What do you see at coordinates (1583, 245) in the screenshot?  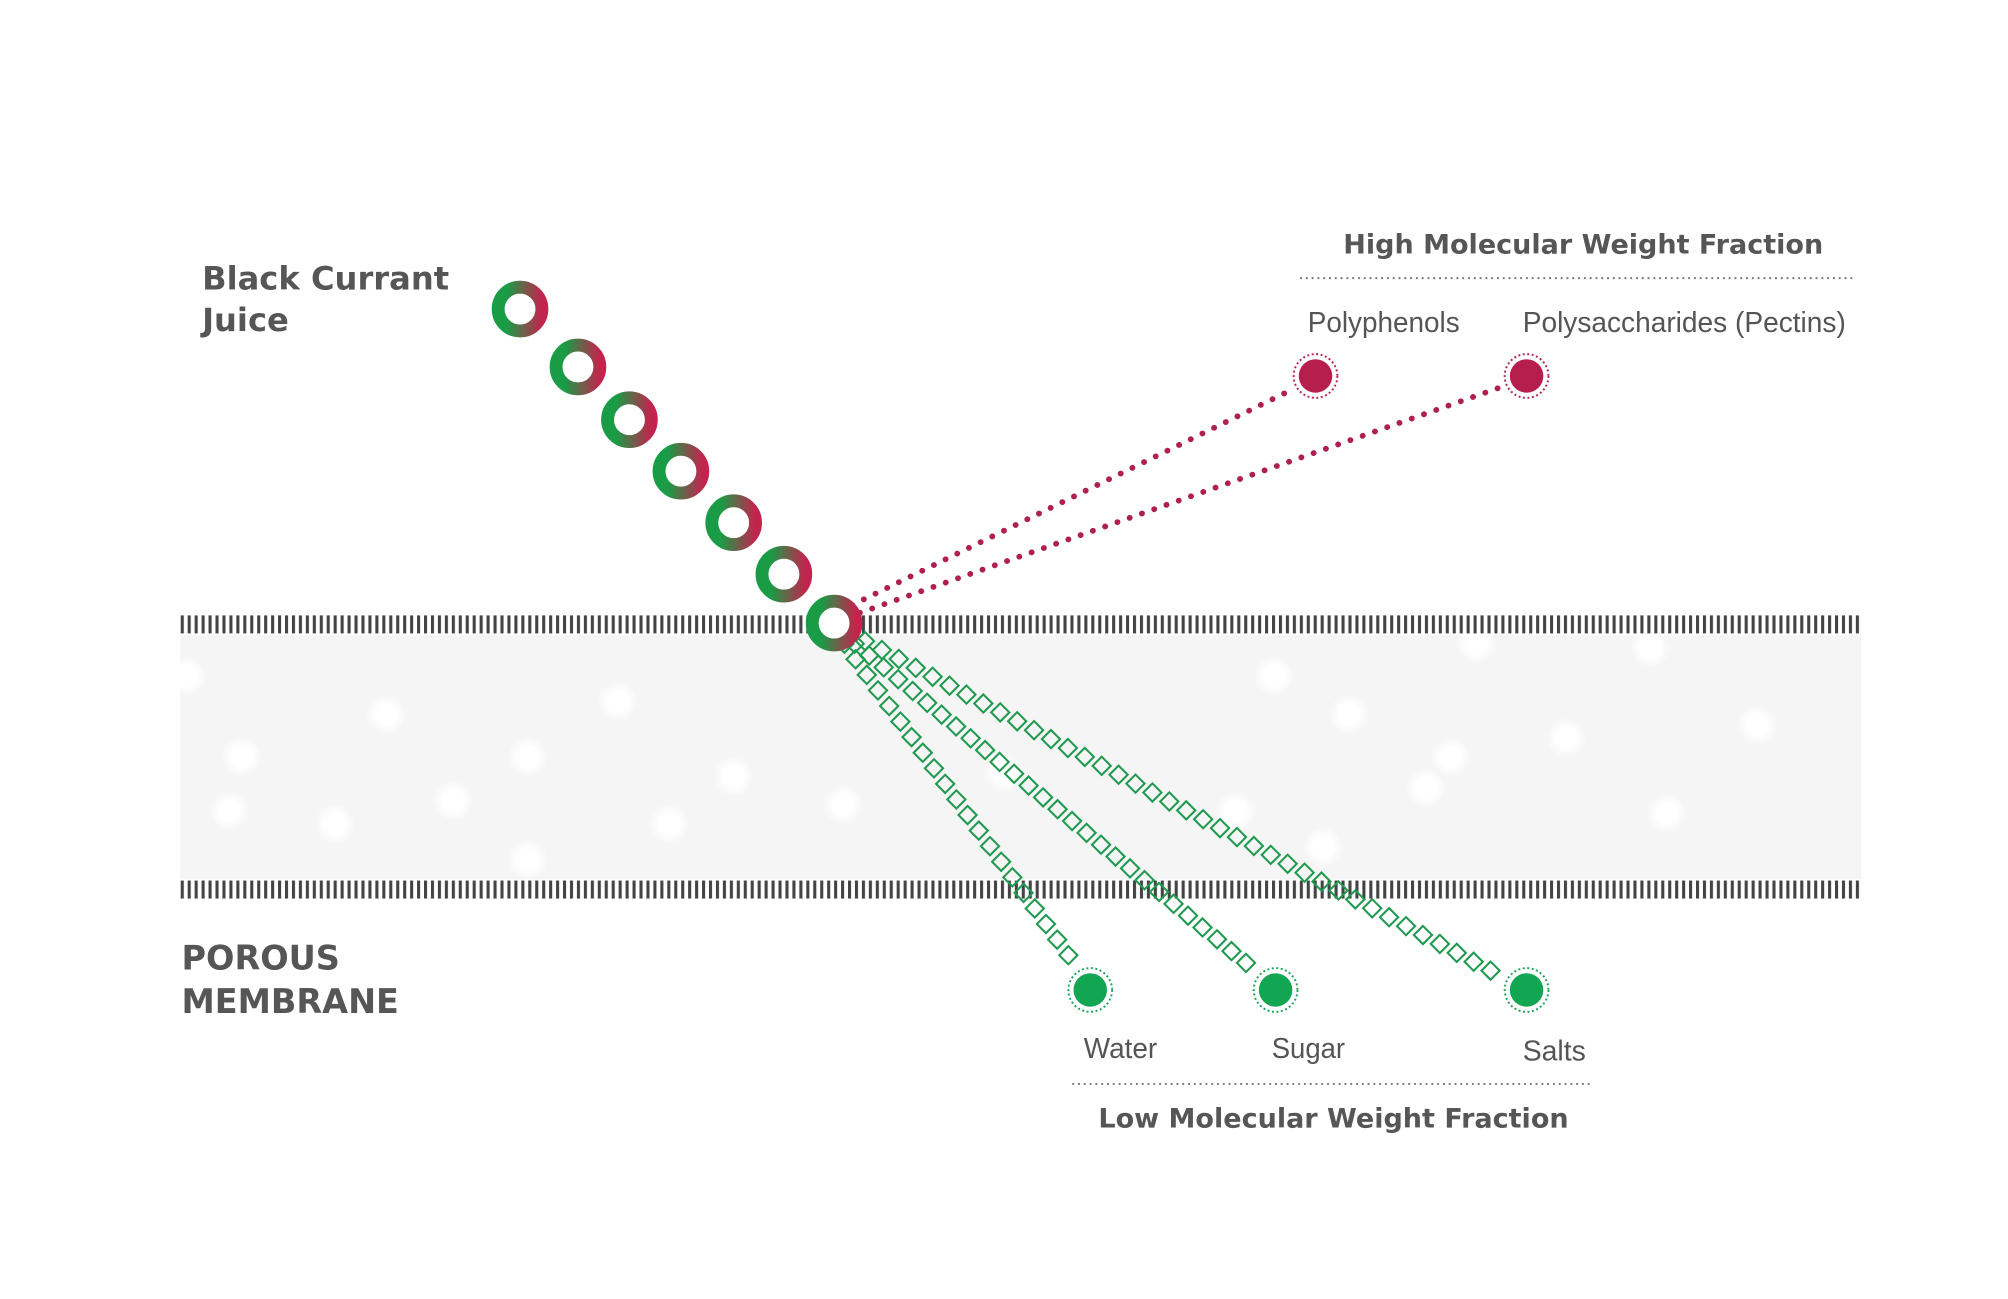 I see `high-fraction-title: High Molecular Weight Fraction` at bounding box center [1583, 245].